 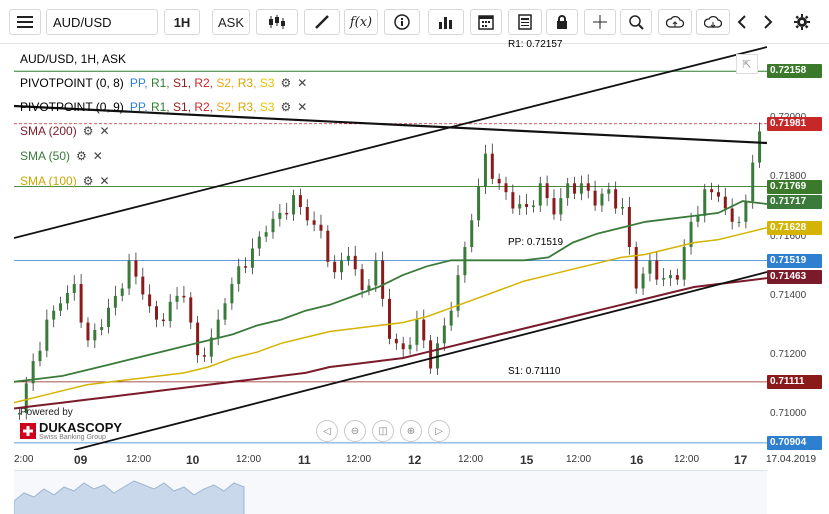 What do you see at coordinates (65, 181) in the screenshot?
I see `legend-sma100: SMA (100) ⚙ ✕` at bounding box center [65, 181].